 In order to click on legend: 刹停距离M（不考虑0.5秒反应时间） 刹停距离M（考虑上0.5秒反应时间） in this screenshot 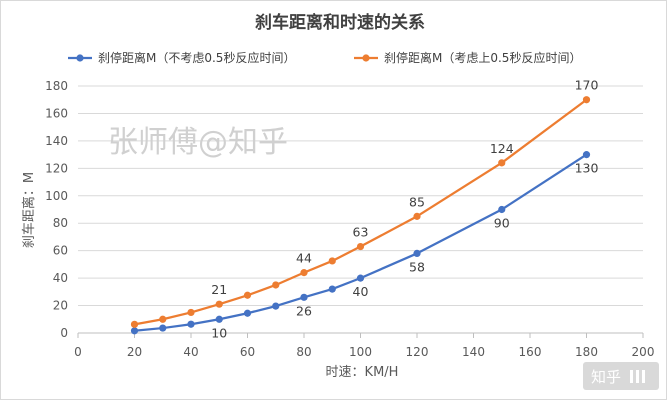, I will do `click(324, 57)`.